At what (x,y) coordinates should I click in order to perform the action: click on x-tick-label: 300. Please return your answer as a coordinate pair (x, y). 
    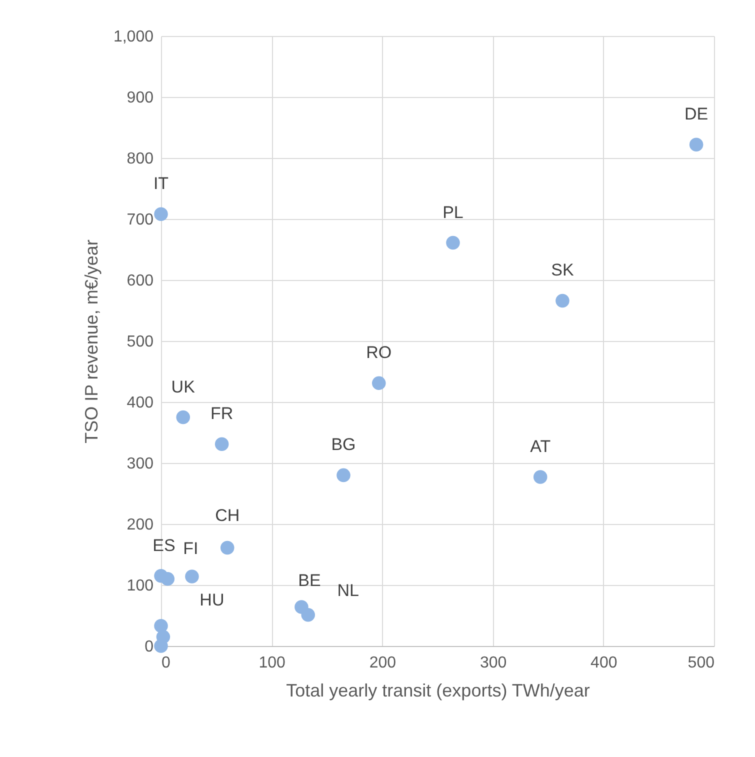
    Looking at the image, I should click on (493, 663).